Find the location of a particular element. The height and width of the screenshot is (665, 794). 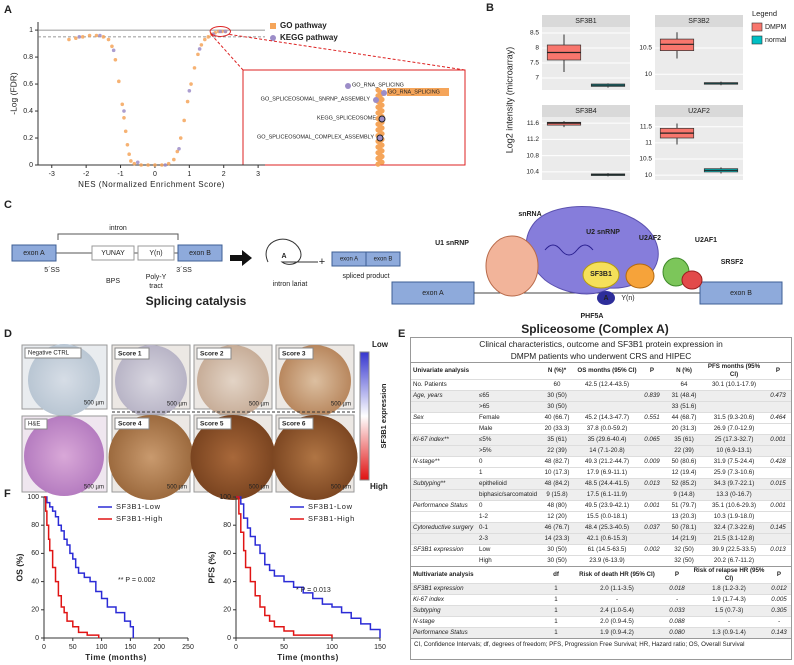

table-cell: 30 (50) is located at coordinates (557, 560).